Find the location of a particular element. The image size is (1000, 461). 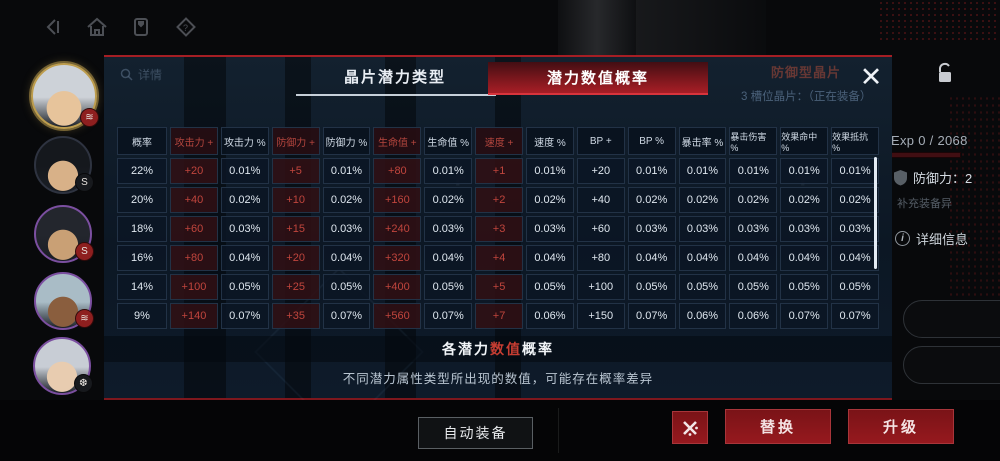

table-scrollbar is located at coordinates (875, 213).